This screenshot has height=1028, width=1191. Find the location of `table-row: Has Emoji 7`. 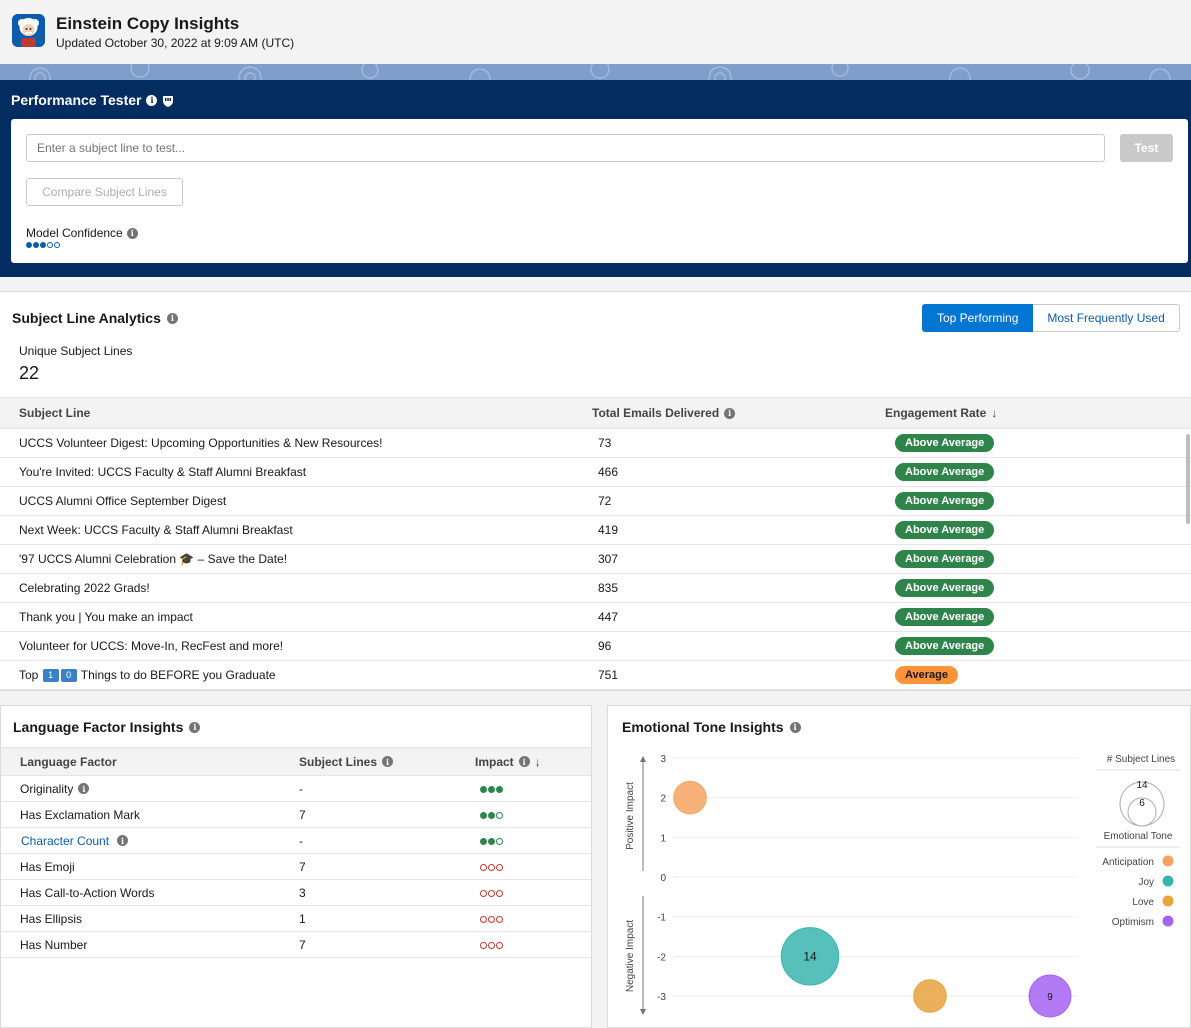

table-row: Has Emoji 7 is located at coordinates (296, 866).